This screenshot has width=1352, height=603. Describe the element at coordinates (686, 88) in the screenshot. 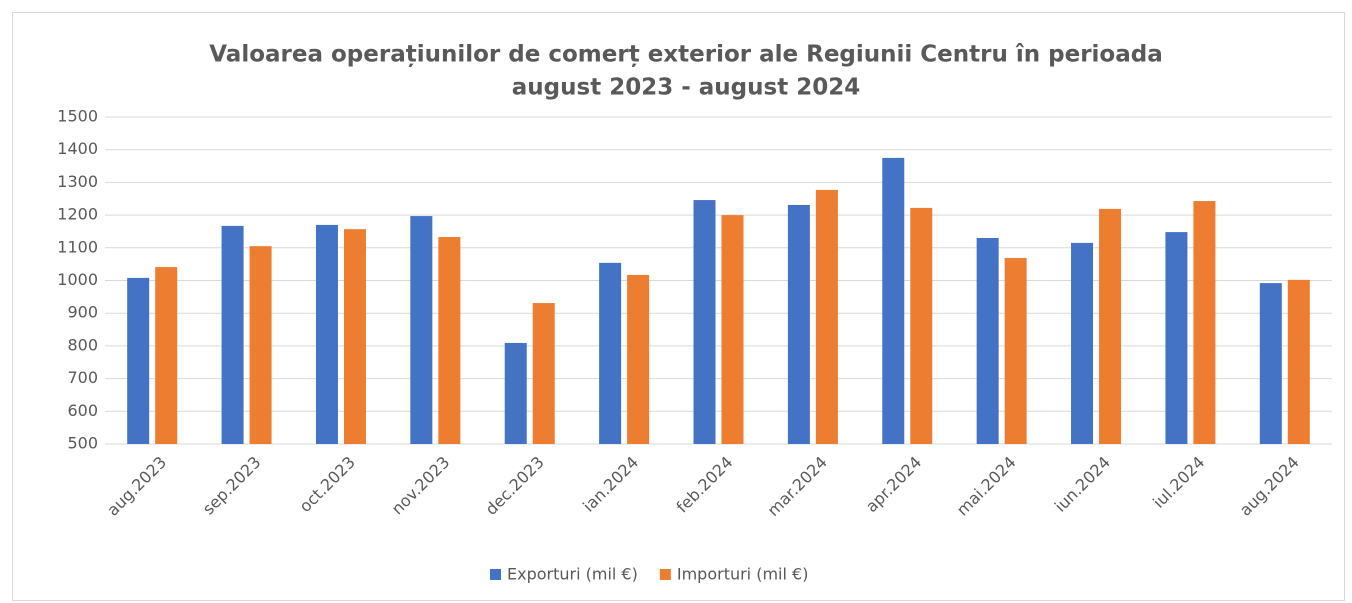

I see `chart-title: august 2023 - august 2024` at that location.